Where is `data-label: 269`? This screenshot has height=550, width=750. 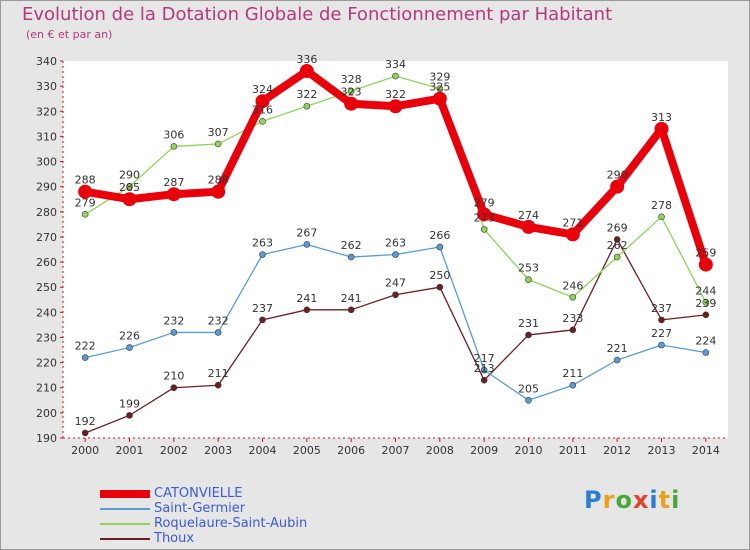
data-label: 269 is located at coordinates (617, 227).